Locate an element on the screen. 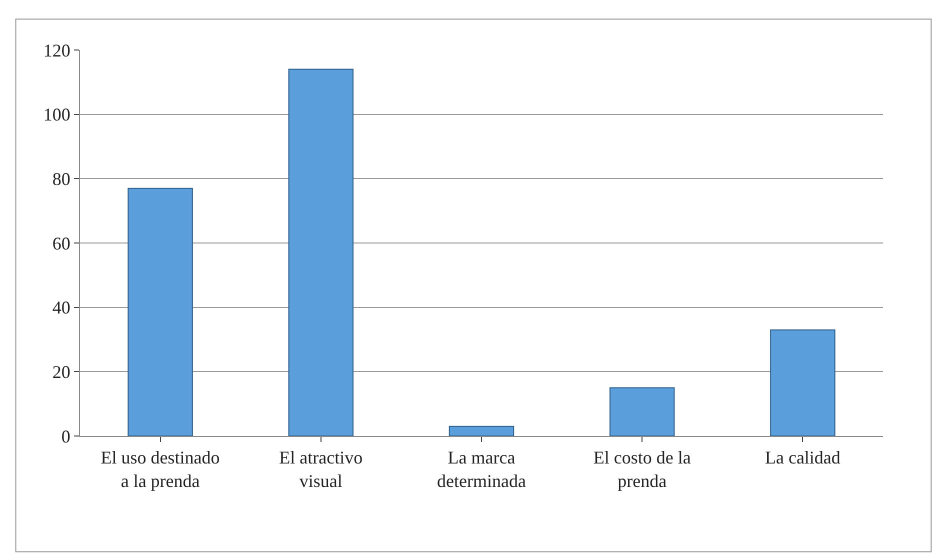 This screenshot has height=556, width=943. y-tick-label: 40 is located at coordinates (61, 308).